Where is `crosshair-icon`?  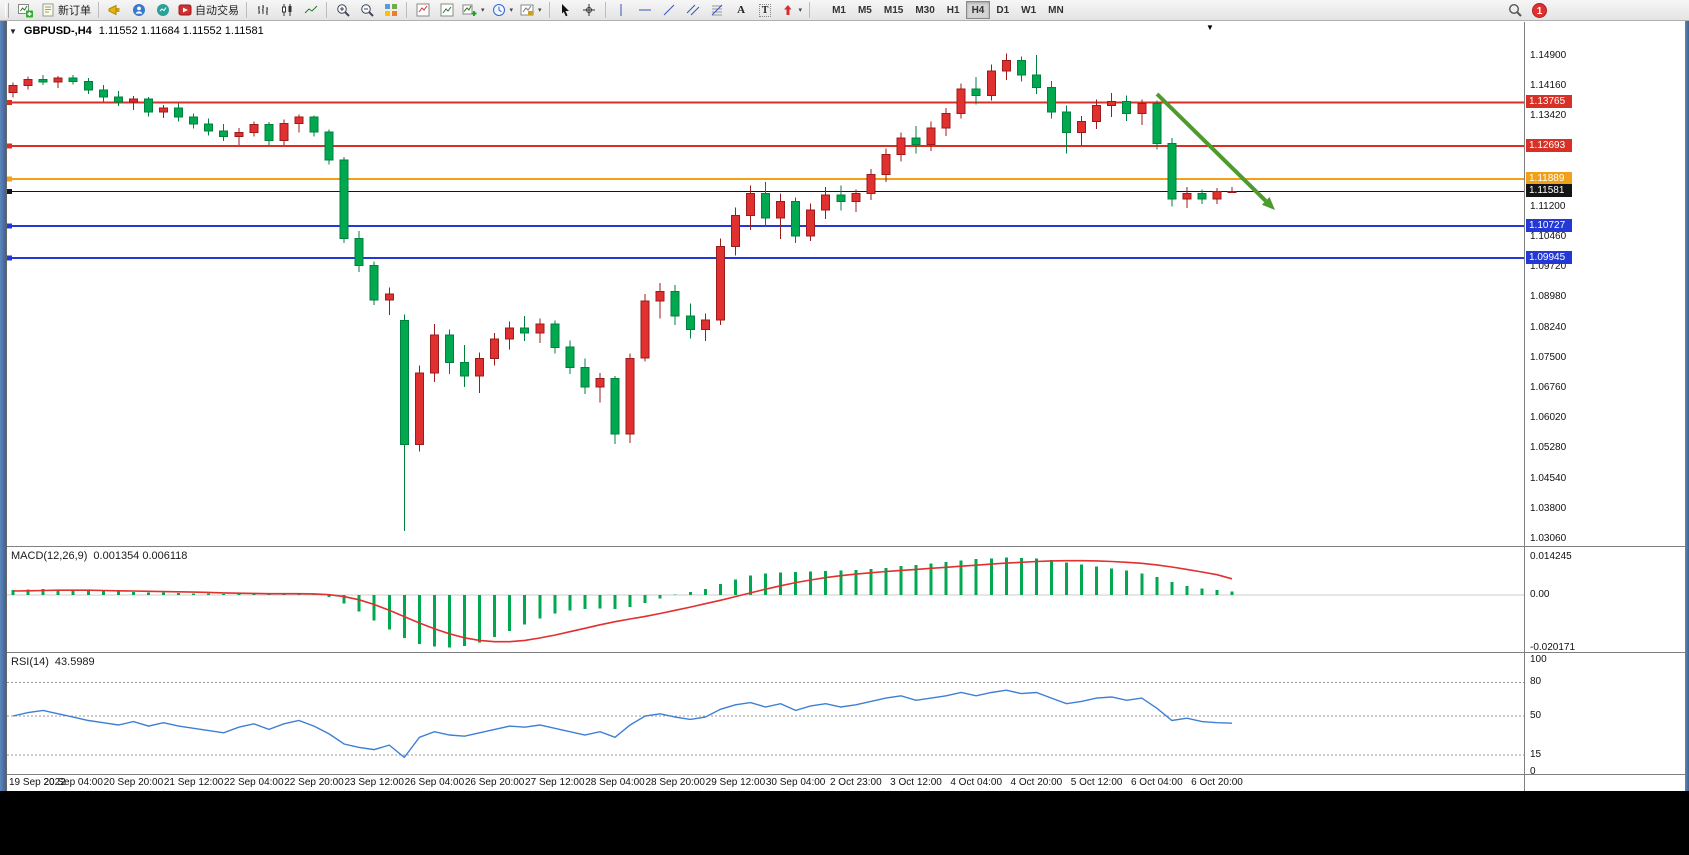
crosshair-icon is located at coordinates (589, 10).